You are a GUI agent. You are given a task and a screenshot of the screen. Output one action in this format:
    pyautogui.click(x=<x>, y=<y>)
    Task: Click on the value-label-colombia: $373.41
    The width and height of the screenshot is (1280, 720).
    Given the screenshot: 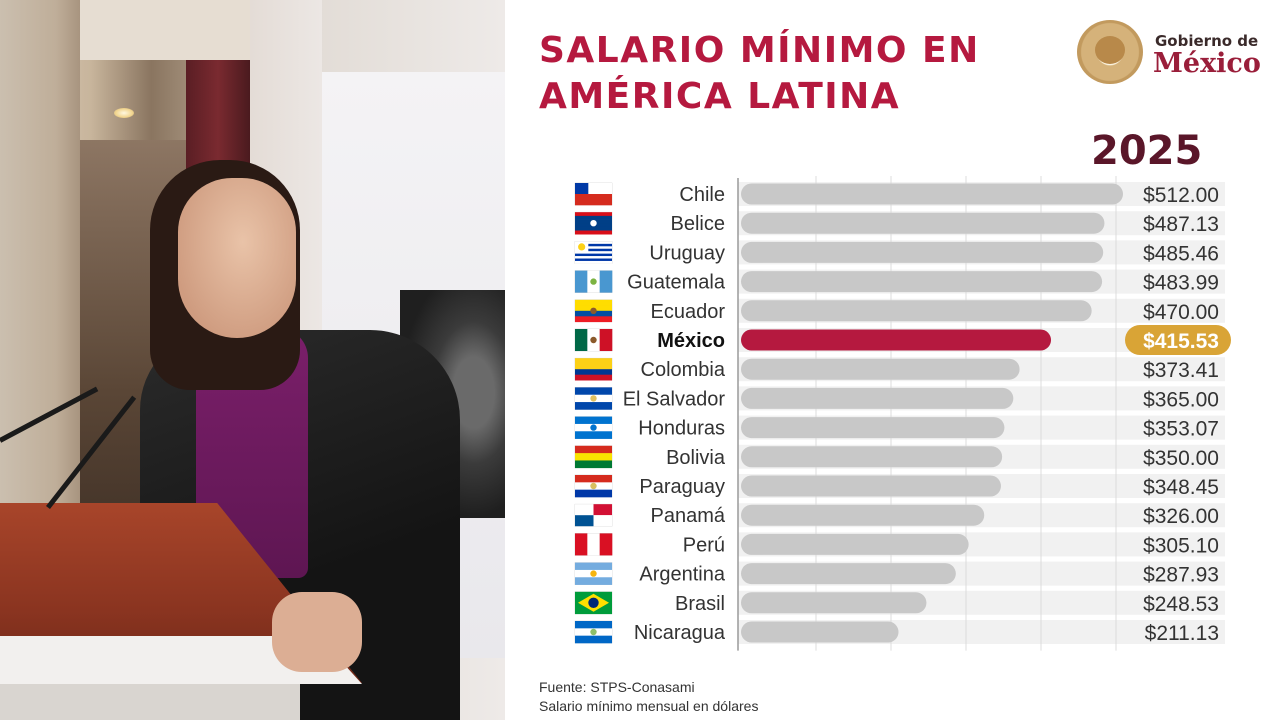 What is the action you would take?
    pyautogui.click(x=1181, y=370)
    